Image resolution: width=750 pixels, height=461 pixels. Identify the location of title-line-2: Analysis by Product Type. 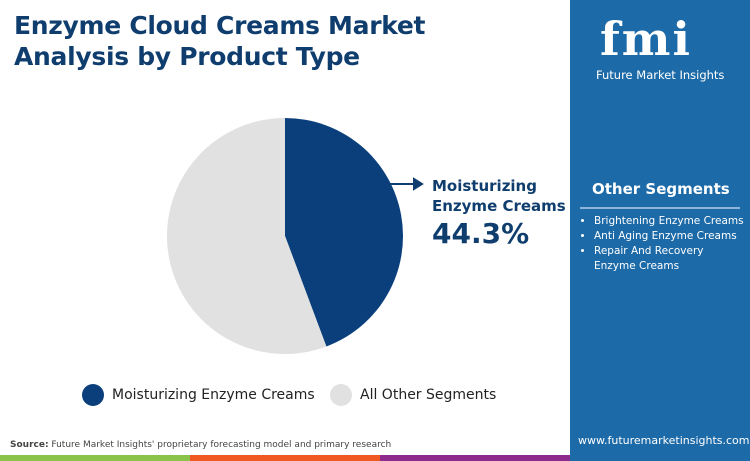
(187, 56).